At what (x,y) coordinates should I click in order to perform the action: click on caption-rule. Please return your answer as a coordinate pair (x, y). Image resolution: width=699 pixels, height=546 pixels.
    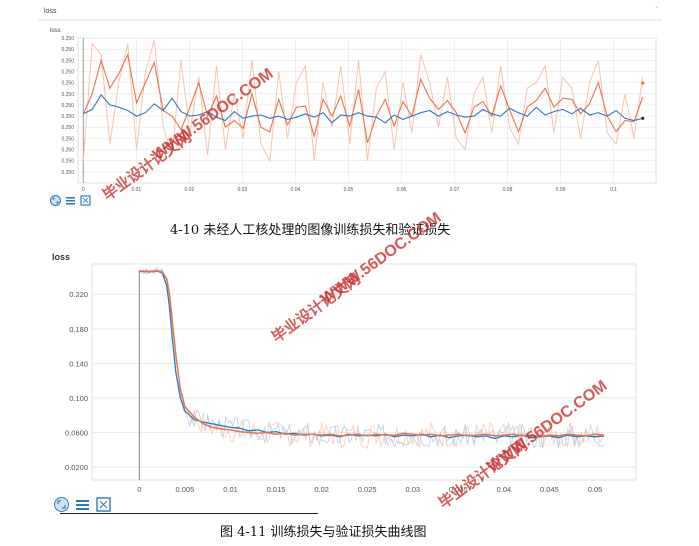
    Looking at the image, I should click on (189, 513).